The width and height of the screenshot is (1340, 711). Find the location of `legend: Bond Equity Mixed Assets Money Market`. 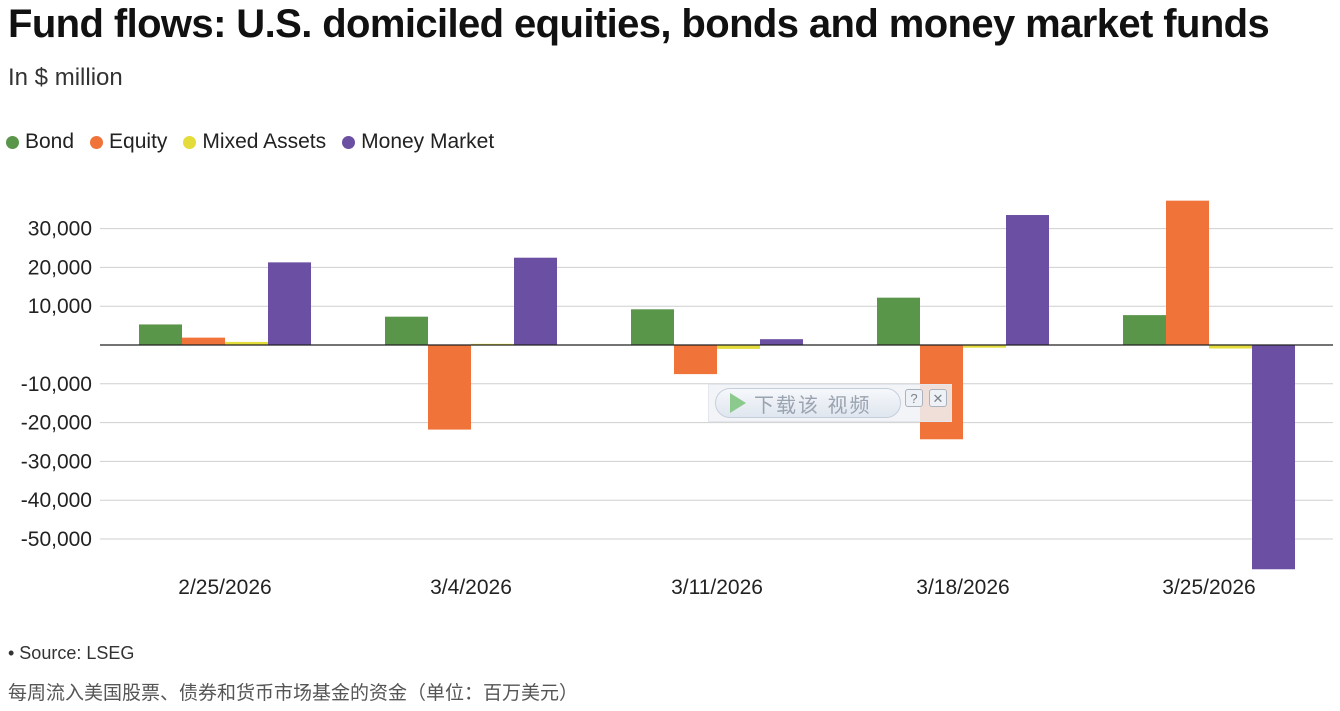

legend: Bond Equity Mixed Assets Money Market is located at coordinates (250, 142).